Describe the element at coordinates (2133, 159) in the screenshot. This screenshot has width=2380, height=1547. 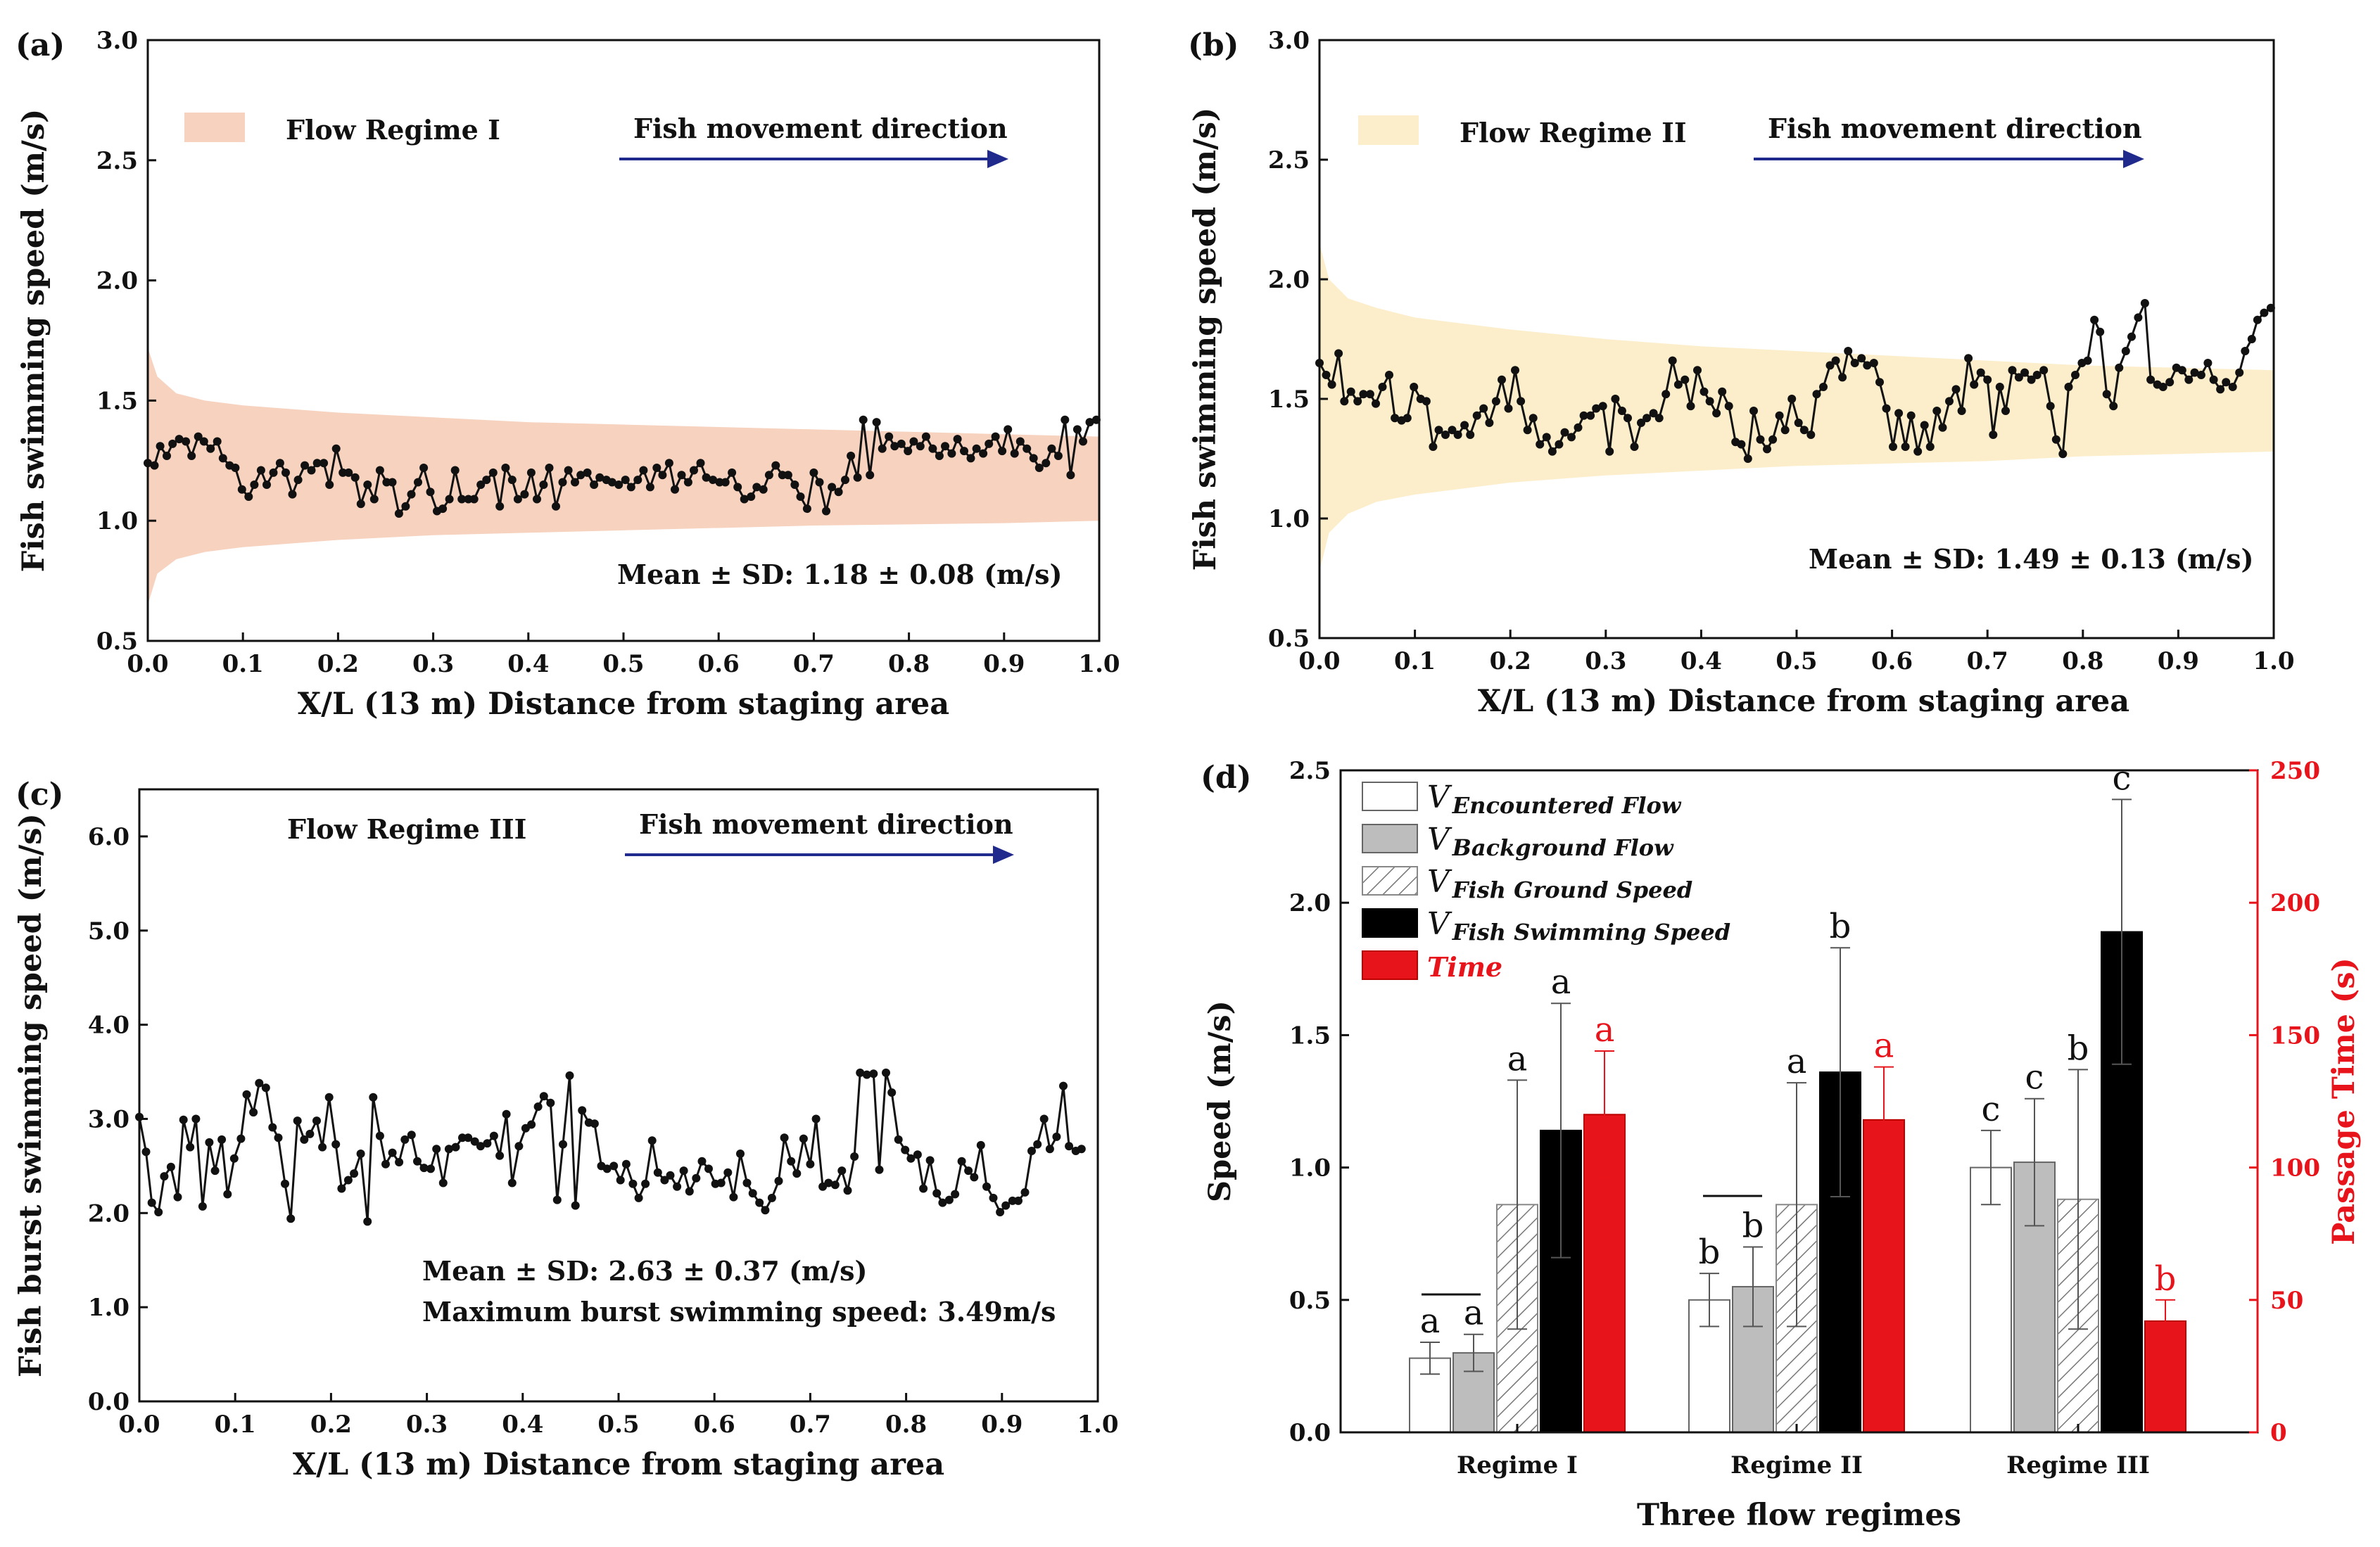
I see `panel-b-direction-arrow-head` at that location.